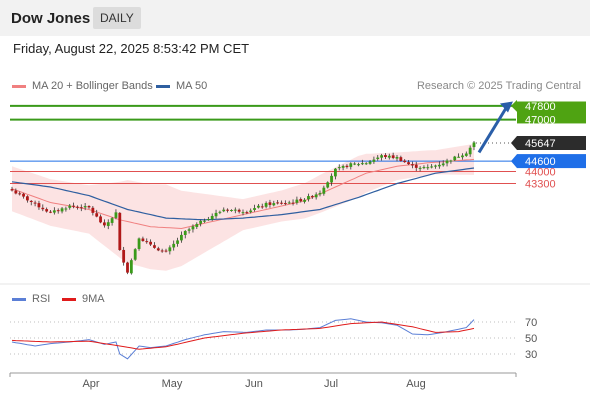 The width and height of the screenshot is (590, 400). I want to click on legend-ma50: MA 50, so click(181, 86).